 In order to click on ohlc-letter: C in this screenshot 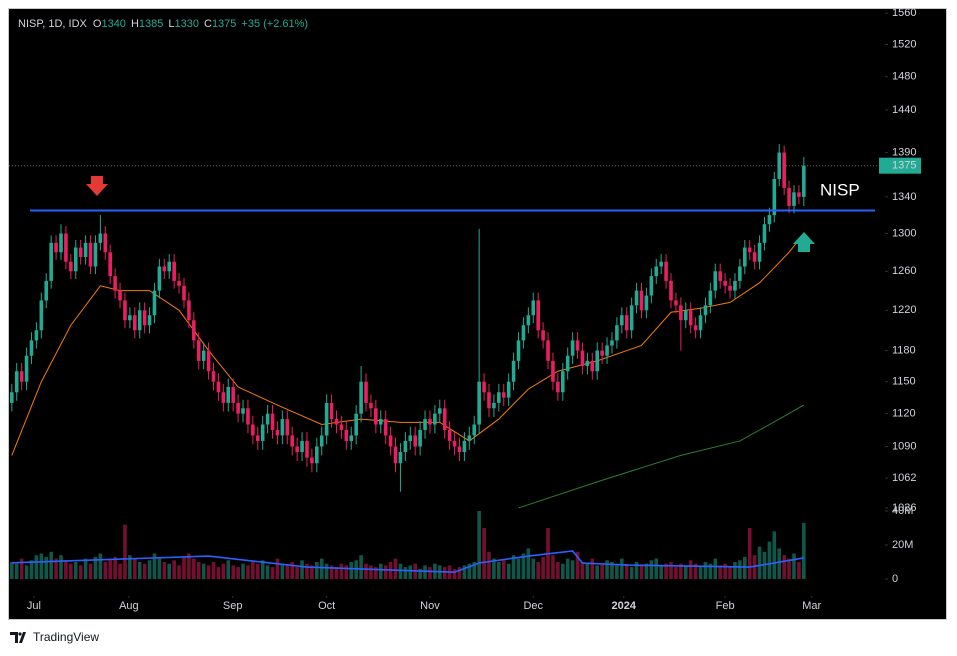, I will do `click(208, 24)`.